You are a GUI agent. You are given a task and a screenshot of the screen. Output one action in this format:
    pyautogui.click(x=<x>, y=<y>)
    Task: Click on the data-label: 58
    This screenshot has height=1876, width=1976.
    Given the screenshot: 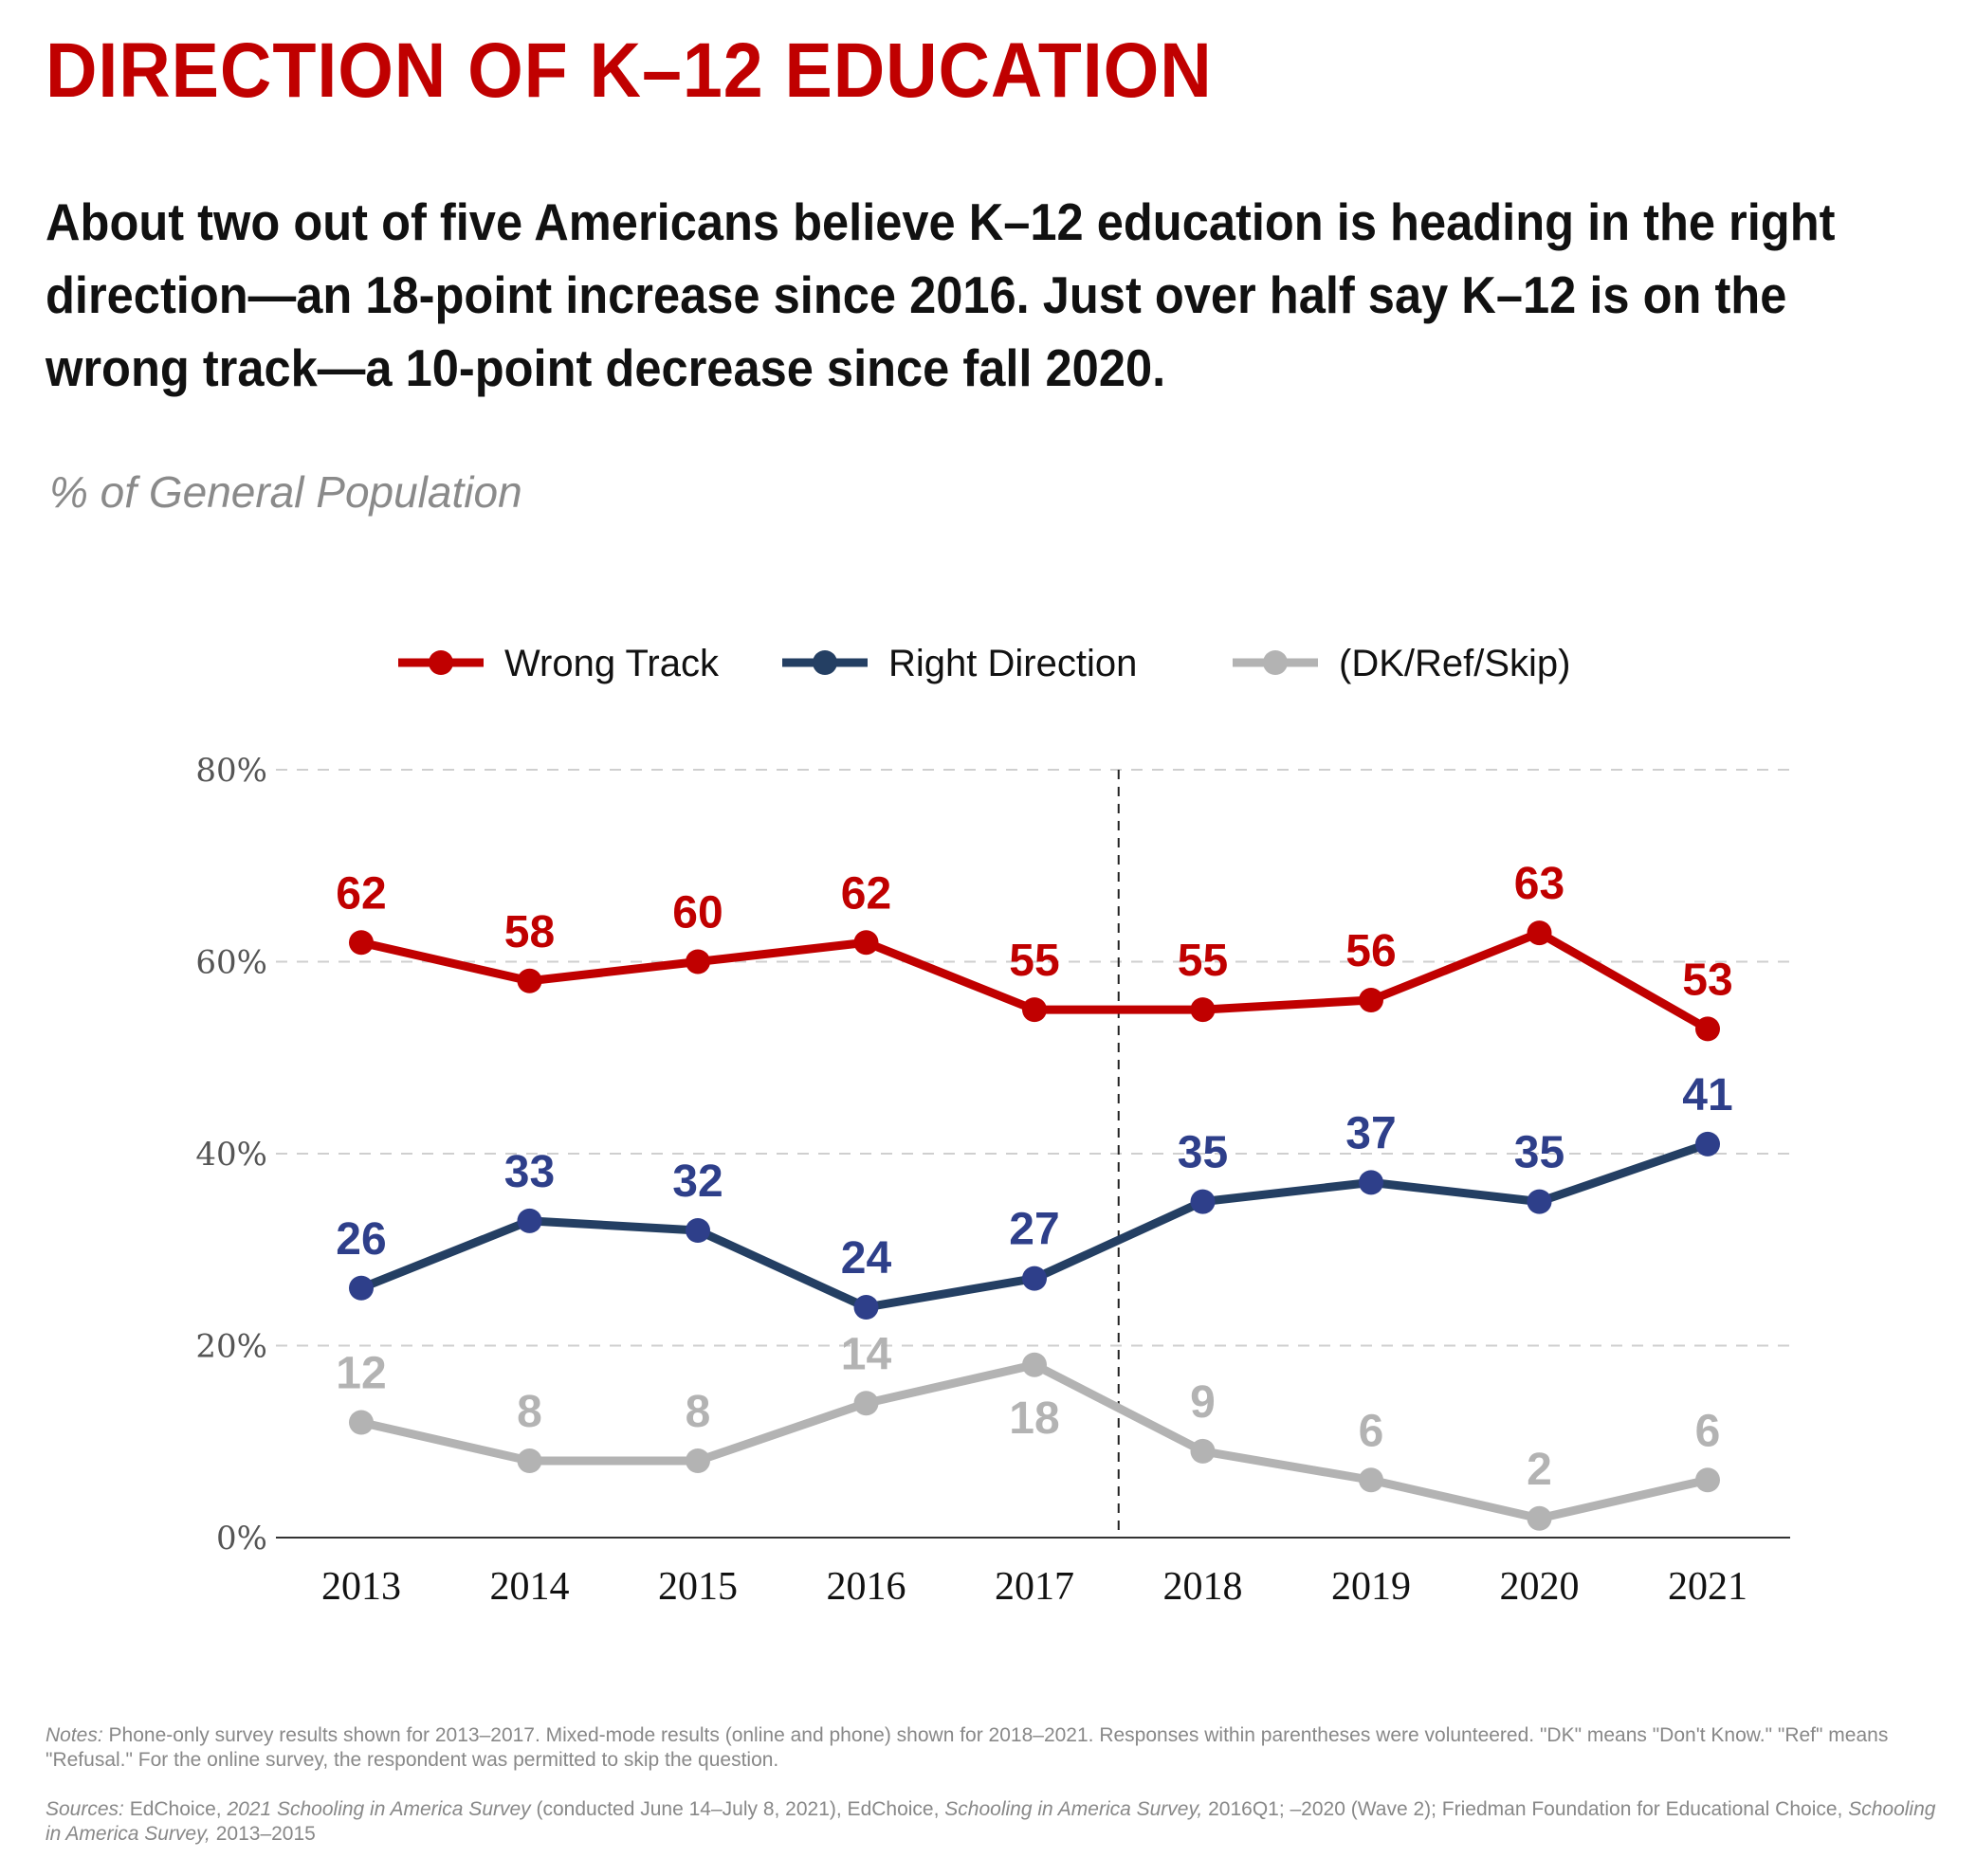 What is the action you would take?
    pyautogui.click(x=529, y=932)
    